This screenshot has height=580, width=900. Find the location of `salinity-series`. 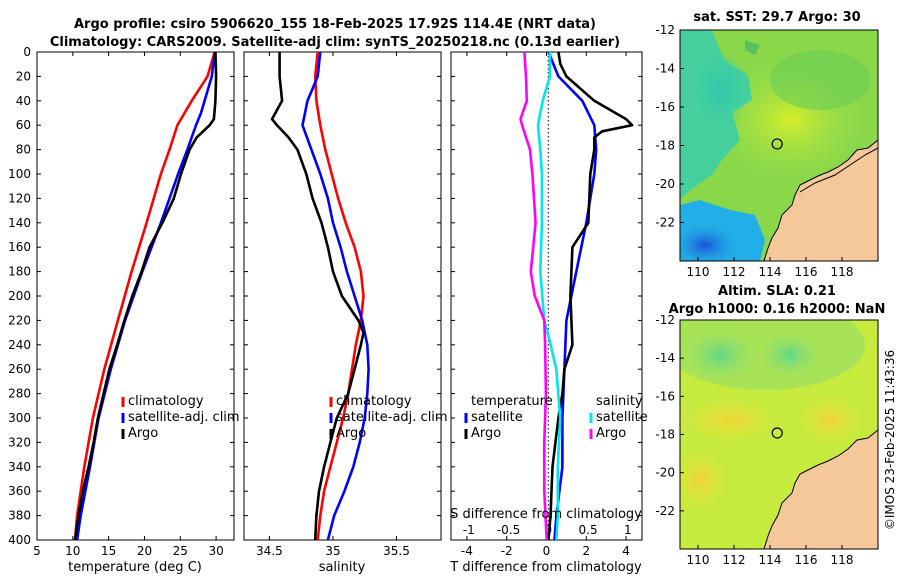

salinity-series is located at coordinates (320, 296).